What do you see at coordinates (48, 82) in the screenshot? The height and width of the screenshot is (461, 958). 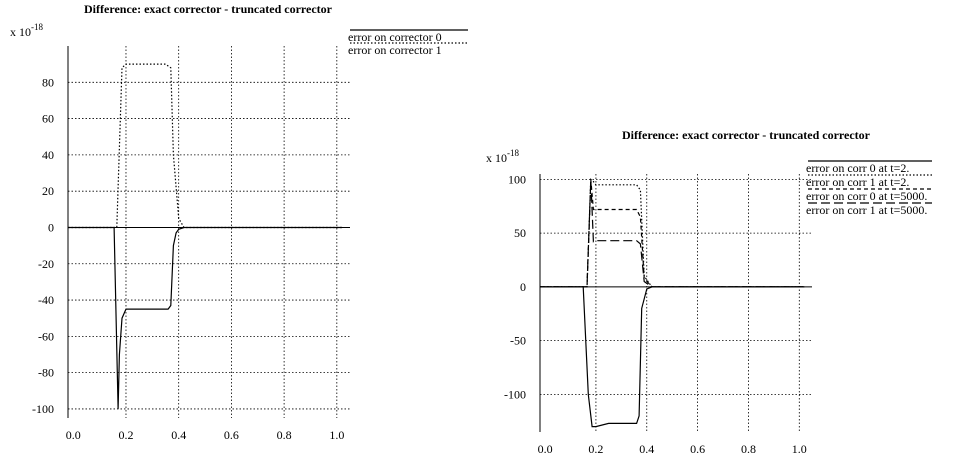 I see `y-tick-label: 80` at bounding box center [48, 82].